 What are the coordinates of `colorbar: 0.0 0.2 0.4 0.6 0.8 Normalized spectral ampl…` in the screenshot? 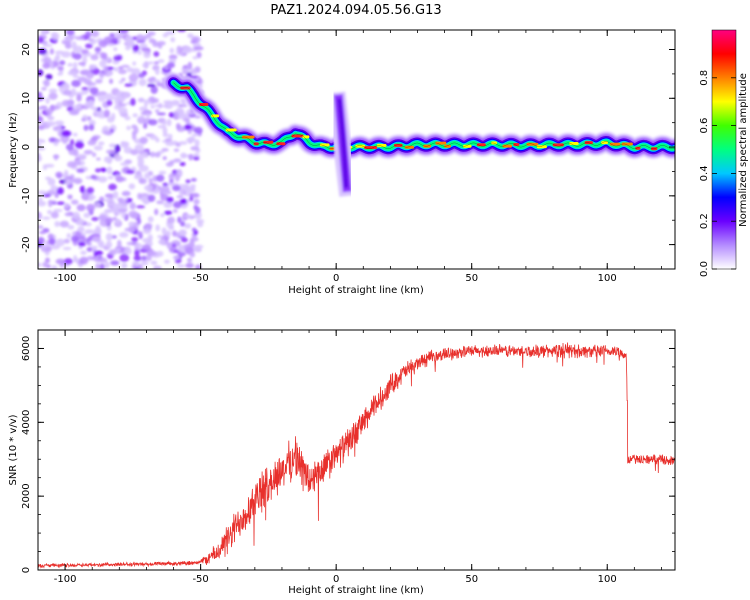 It's located at (724, 153).